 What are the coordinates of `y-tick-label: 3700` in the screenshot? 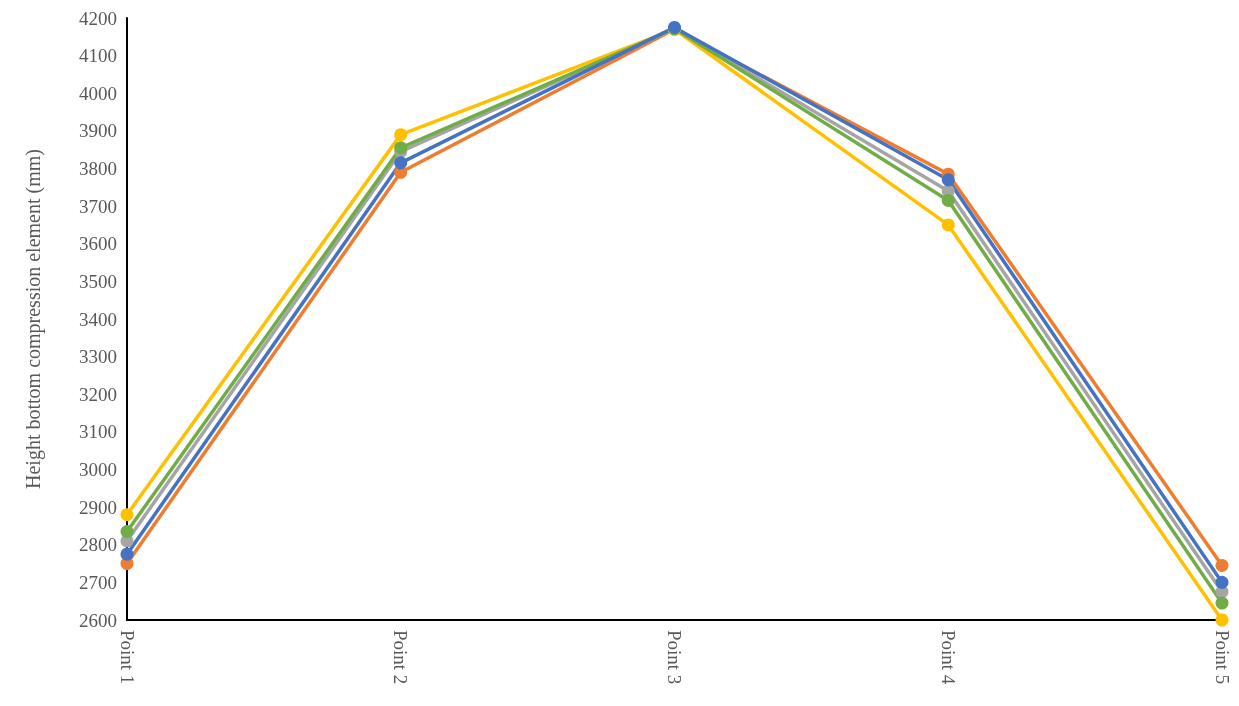 It's located at (98, 206).